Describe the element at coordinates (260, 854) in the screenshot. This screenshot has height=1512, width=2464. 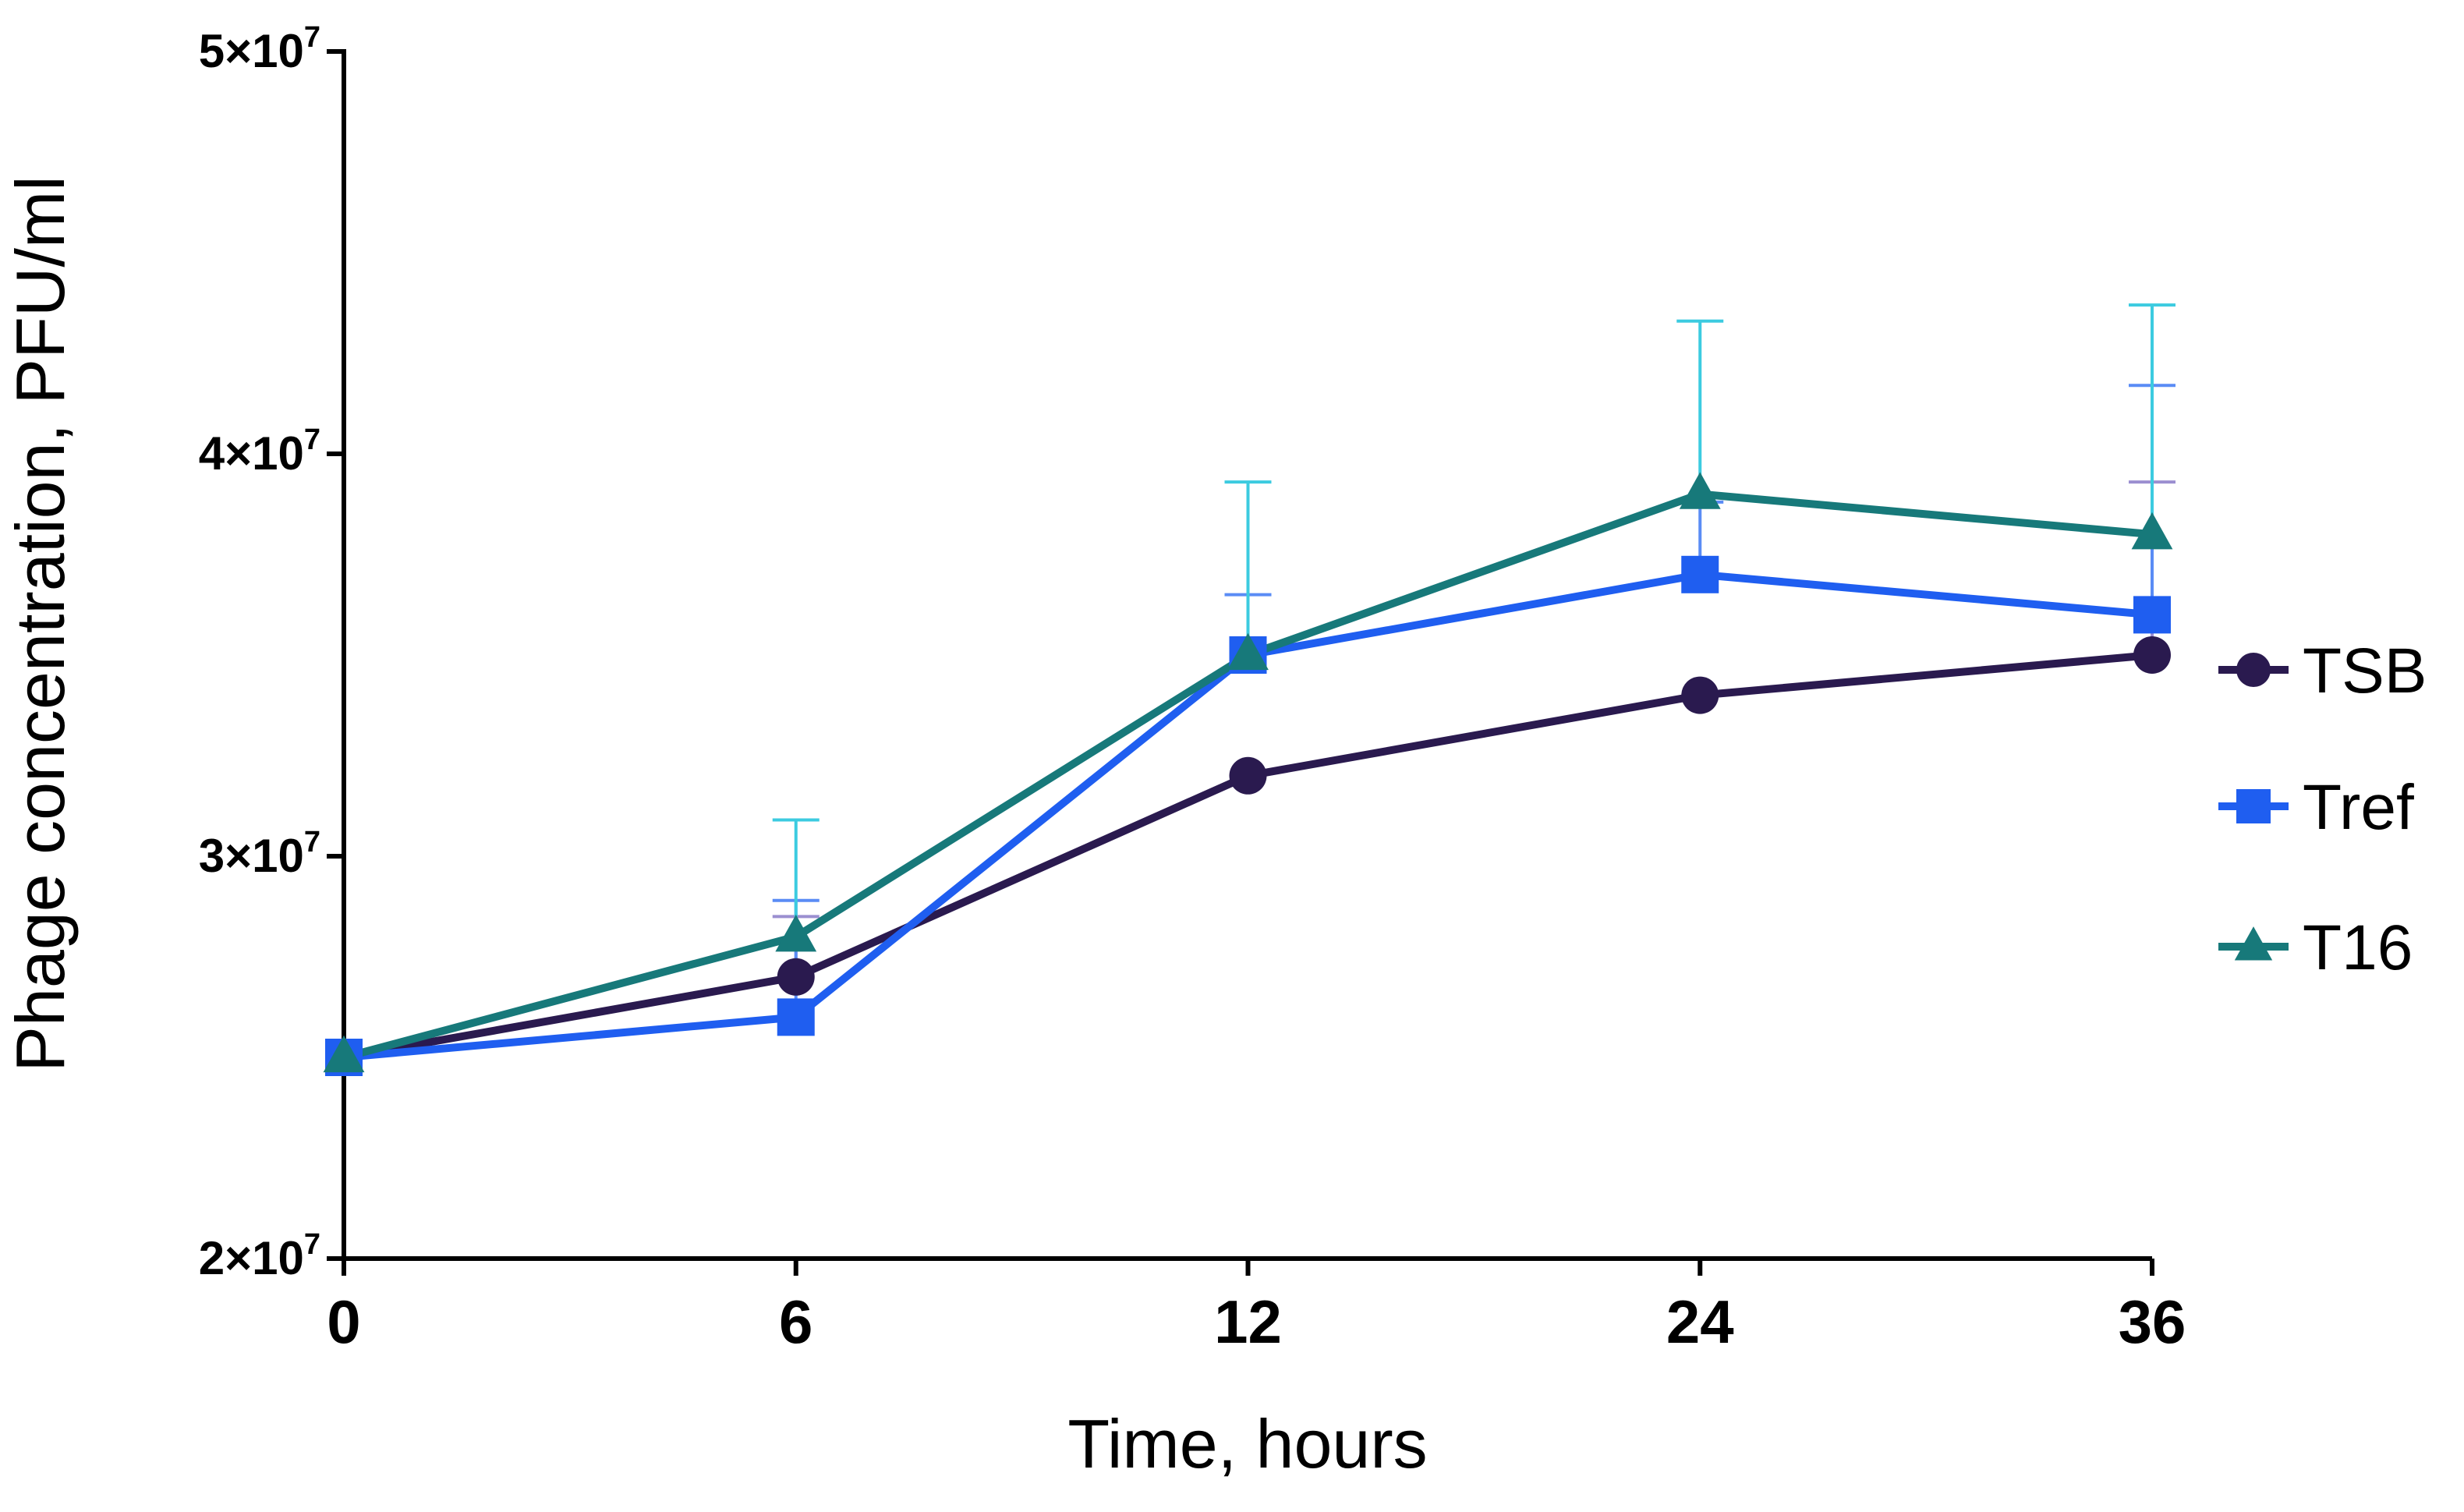
I see `y-tick-label: 3×10⁷` at that location.